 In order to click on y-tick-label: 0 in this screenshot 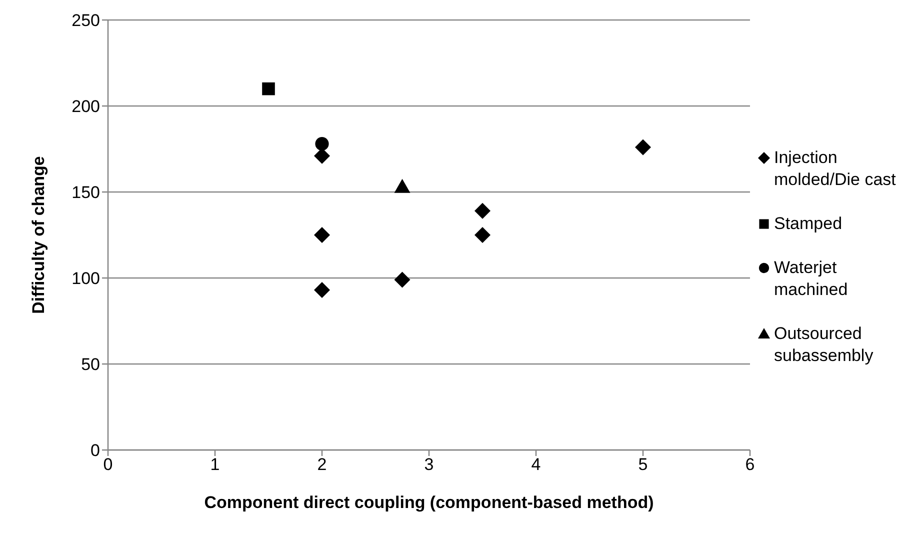, I will do `click(95, 450)`.